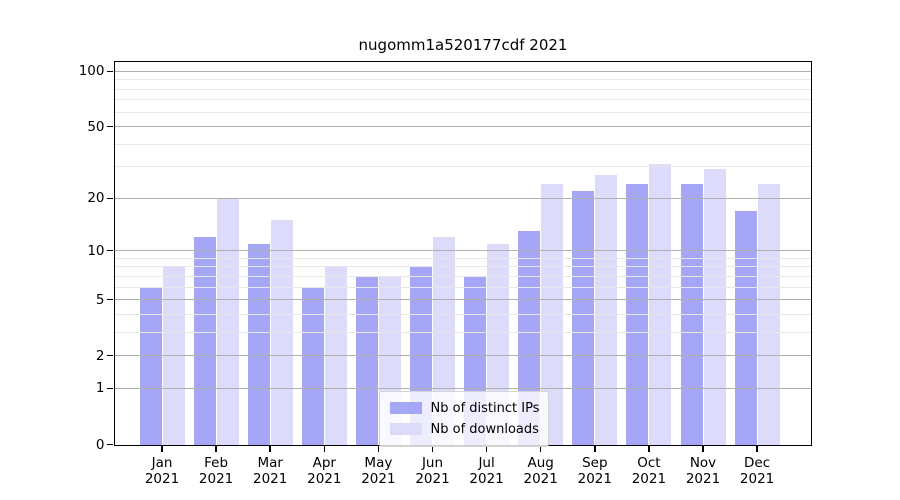  What do you see at coordinates (703, 471) in the screenshot?
I see `x-tick-label-nov: Nov 2021` at bounding box center [703, 471].